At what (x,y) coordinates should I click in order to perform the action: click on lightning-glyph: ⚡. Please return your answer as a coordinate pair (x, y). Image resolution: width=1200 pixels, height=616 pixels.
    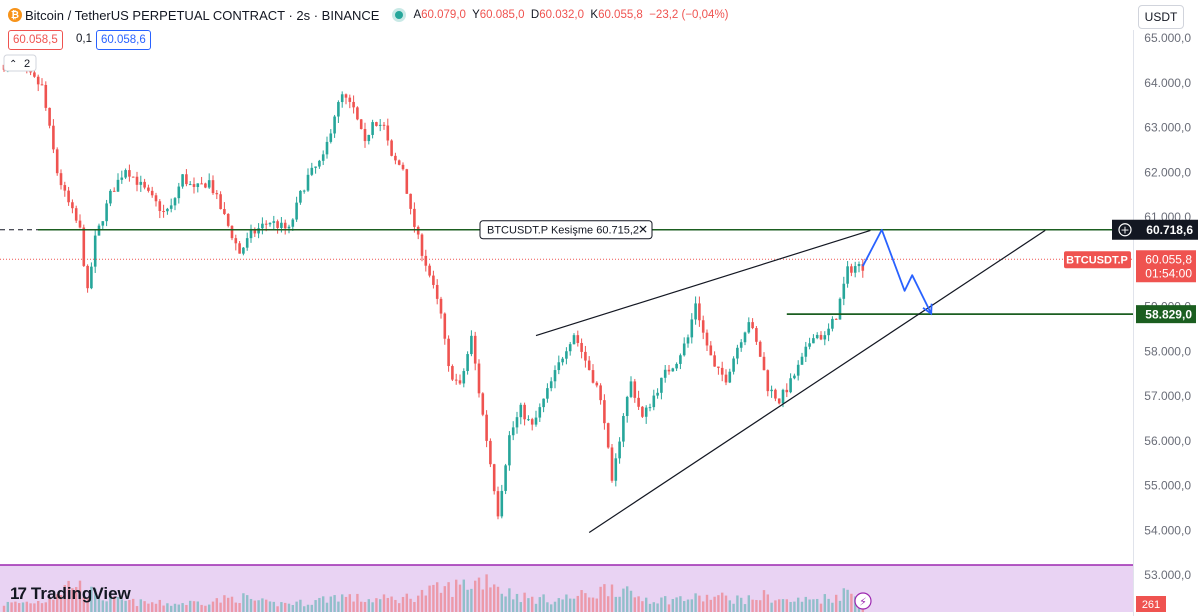
    Looking at the image, I should click on (863, 602).